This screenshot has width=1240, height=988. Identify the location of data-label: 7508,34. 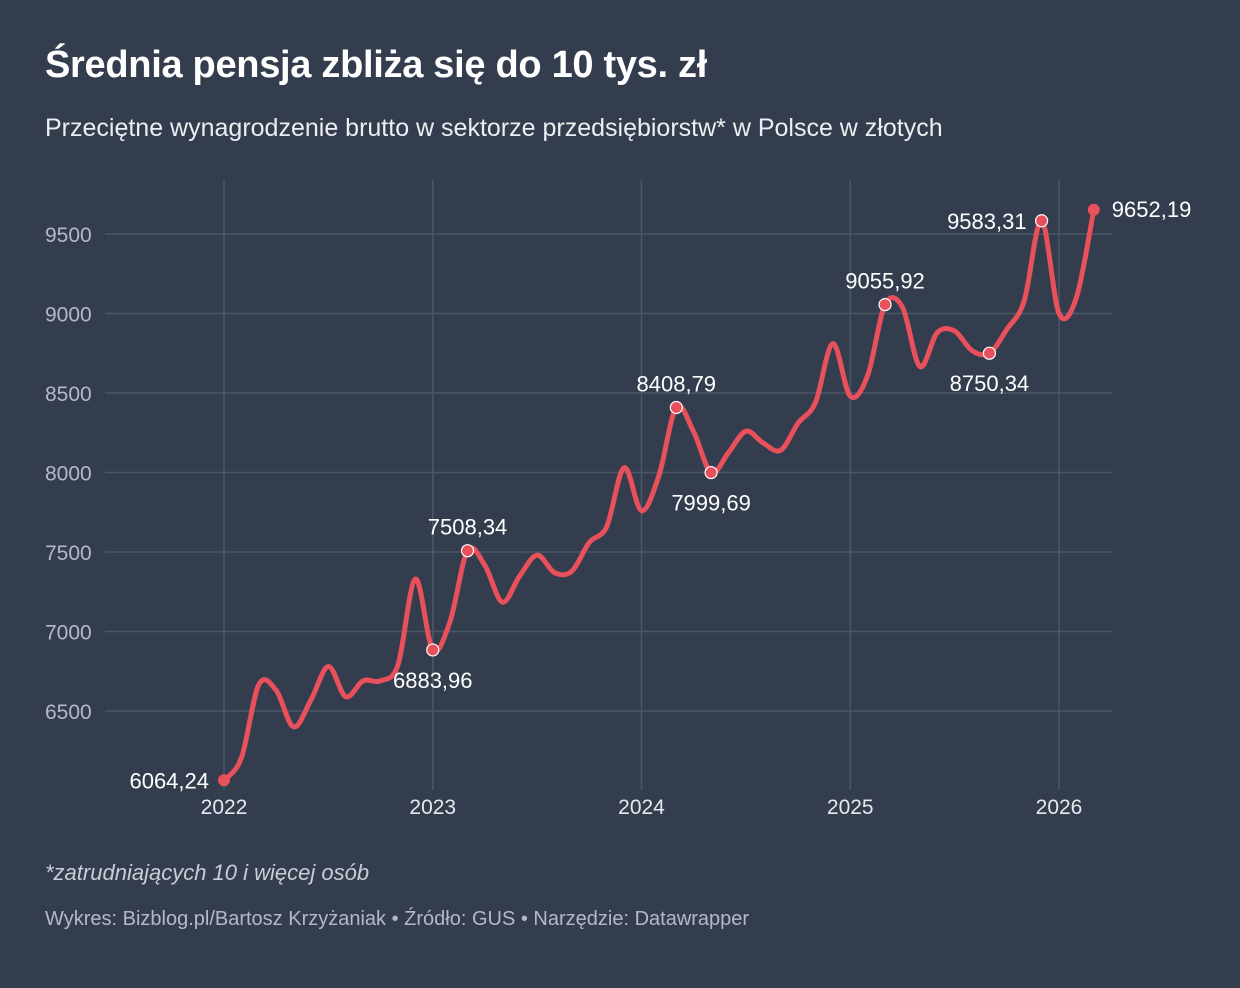
(468, 527).